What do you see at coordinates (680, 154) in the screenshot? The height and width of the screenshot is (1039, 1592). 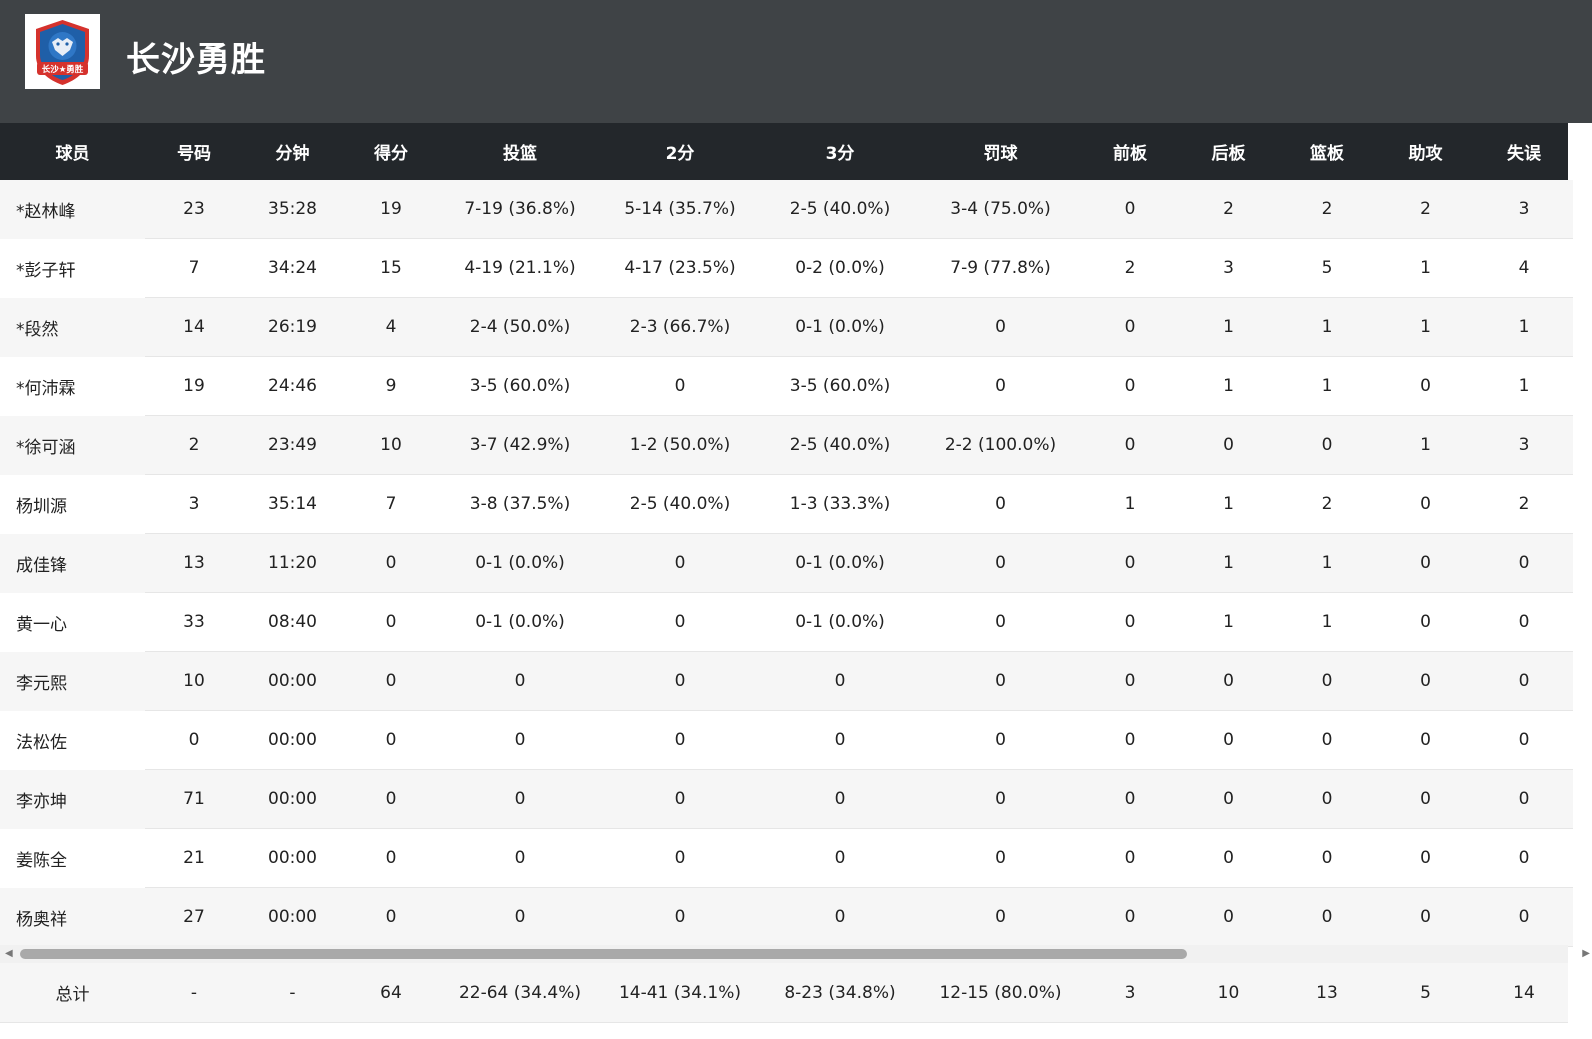 I see `column-header-two-pt: 2分` at bounding box center [680, 154].